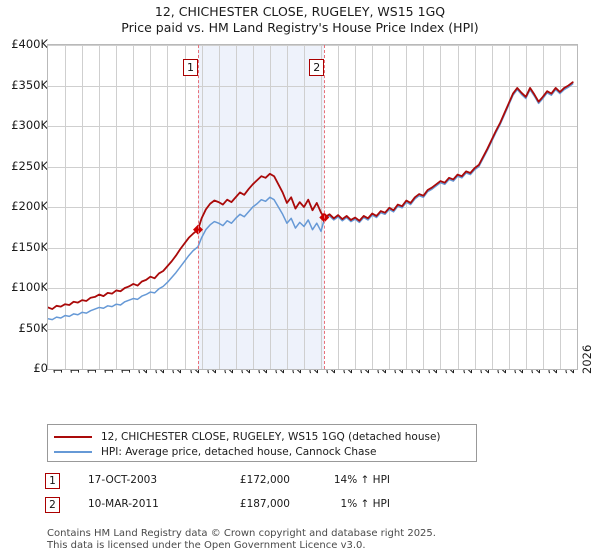 The image size is (600, 560). Describe the element at coordinates (361, 480) in the screenshot. I see `transaction-hpi-delta: 14% ↑ HPI` at that location.